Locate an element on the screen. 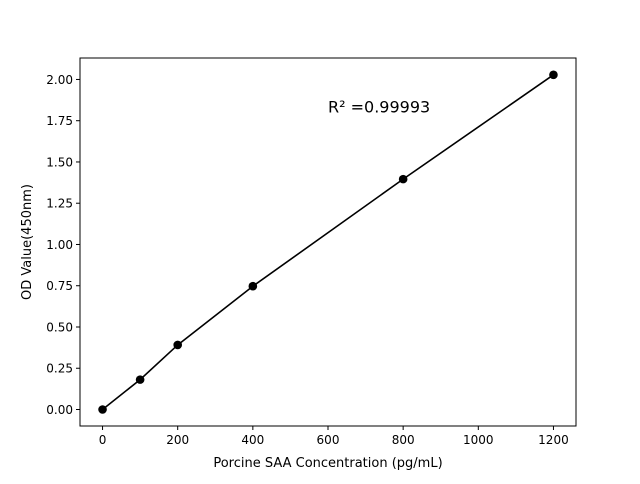 Image resolution: width=640 pixels, height=484 pixels. x-axis-label: Porcine SAA Concentration (pg/mL) is located at coordinates (327, 463).